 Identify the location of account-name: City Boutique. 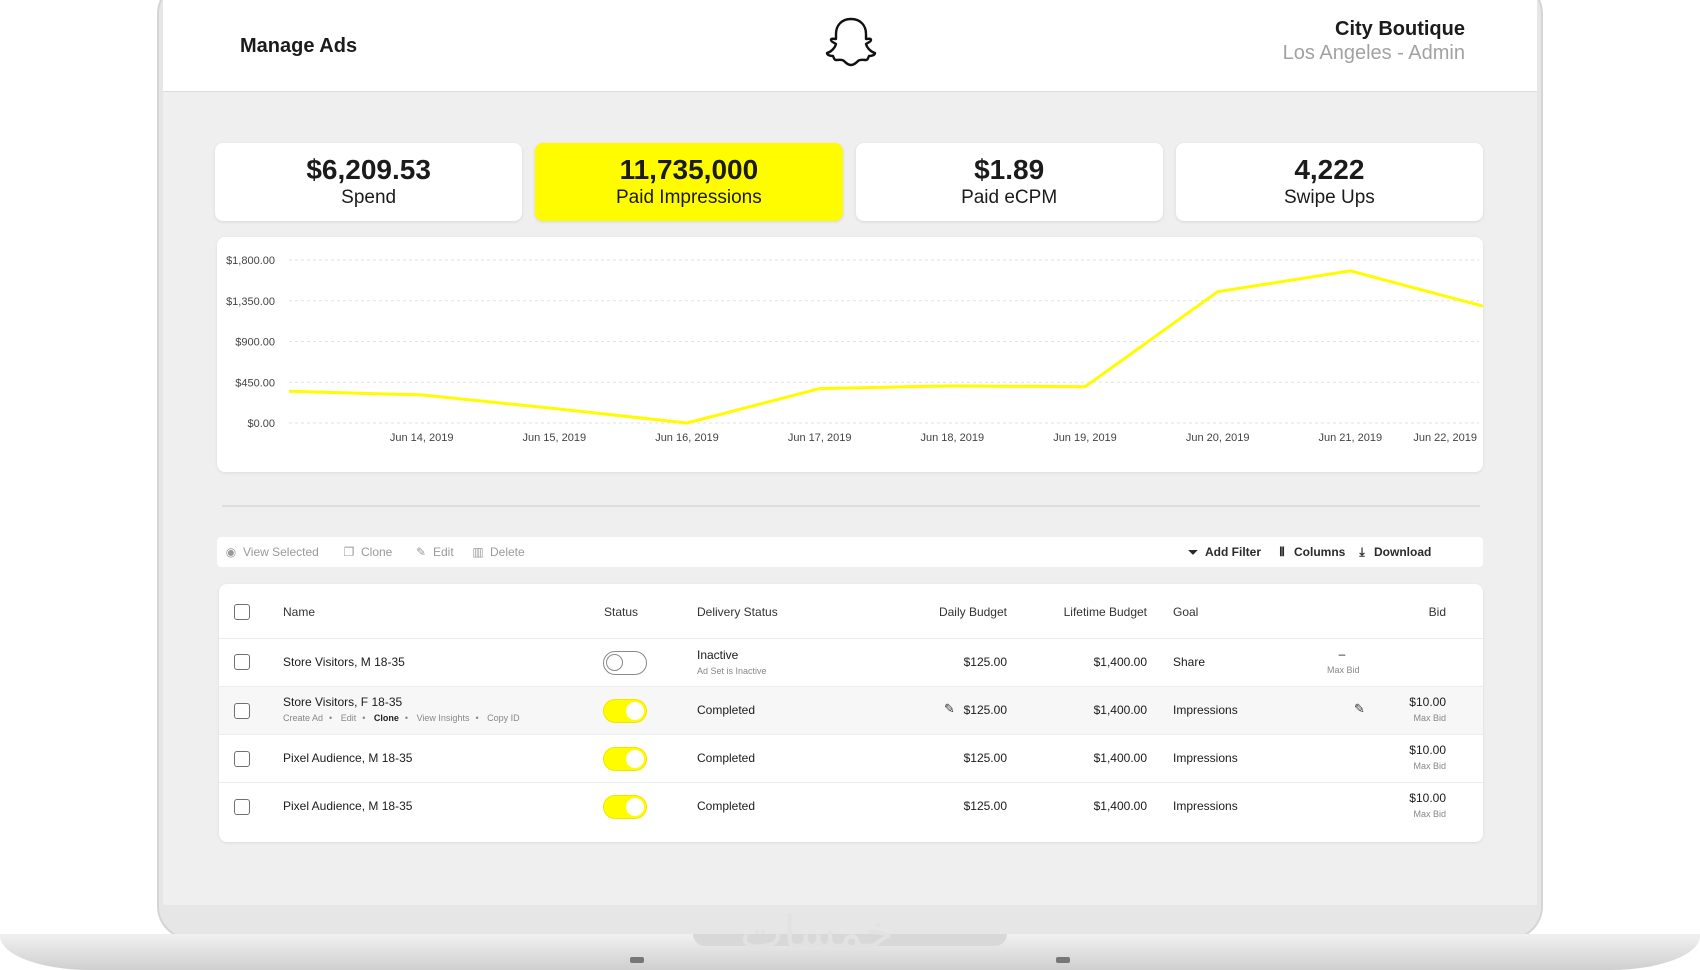
(1400, 29).